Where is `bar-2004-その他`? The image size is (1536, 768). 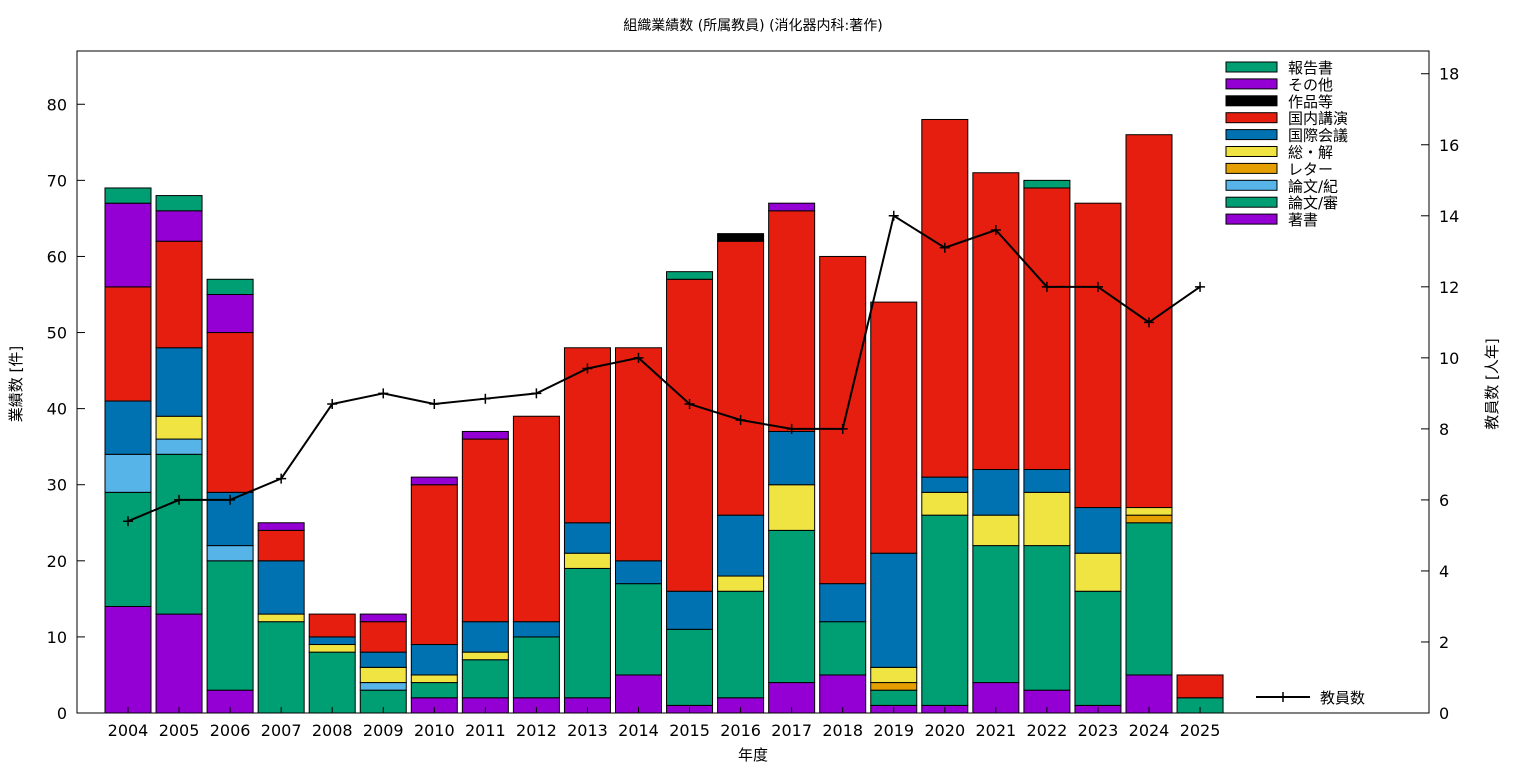 bar-2004-その他 is located at coordinates (128, 245).